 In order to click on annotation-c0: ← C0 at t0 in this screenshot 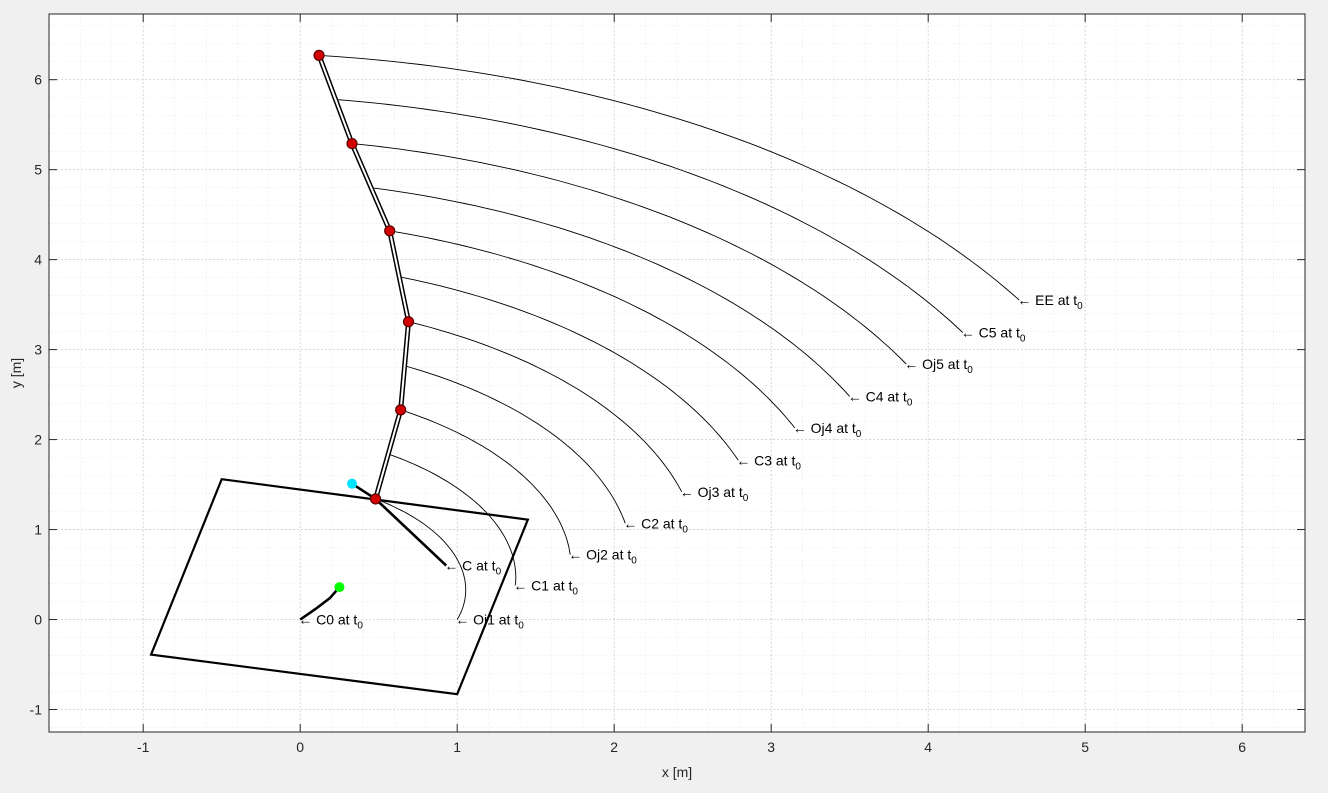, I will do `click(330, 622)`.